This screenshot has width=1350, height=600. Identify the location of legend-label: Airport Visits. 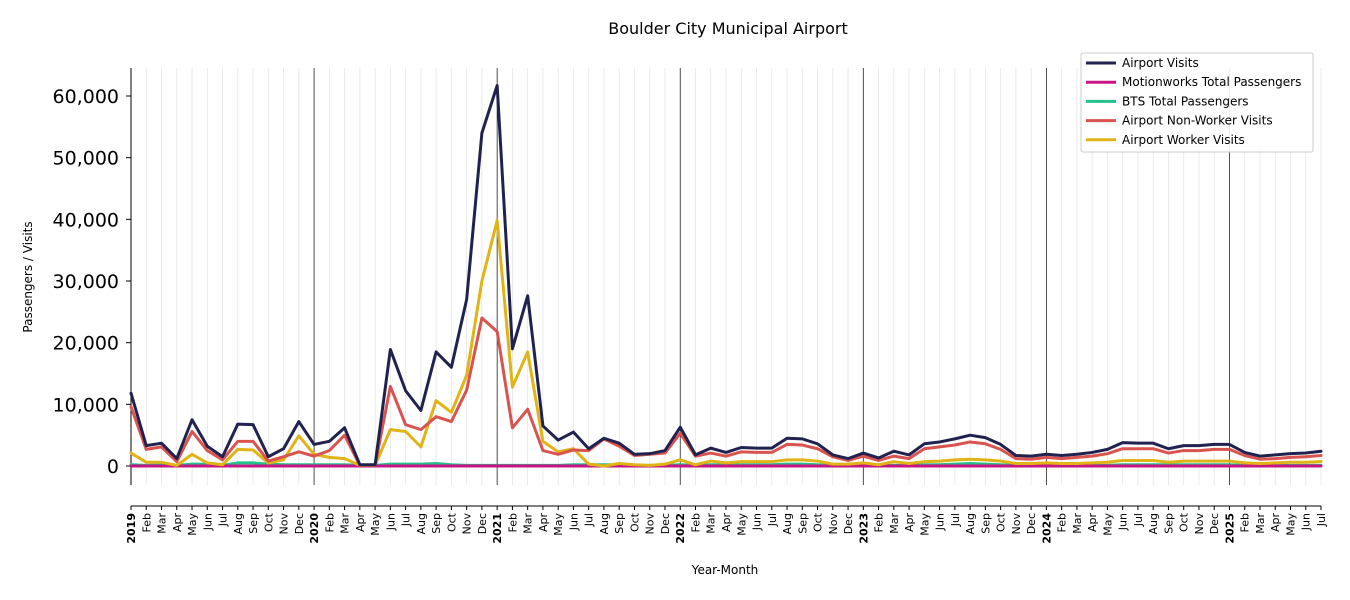
(1160, 63).